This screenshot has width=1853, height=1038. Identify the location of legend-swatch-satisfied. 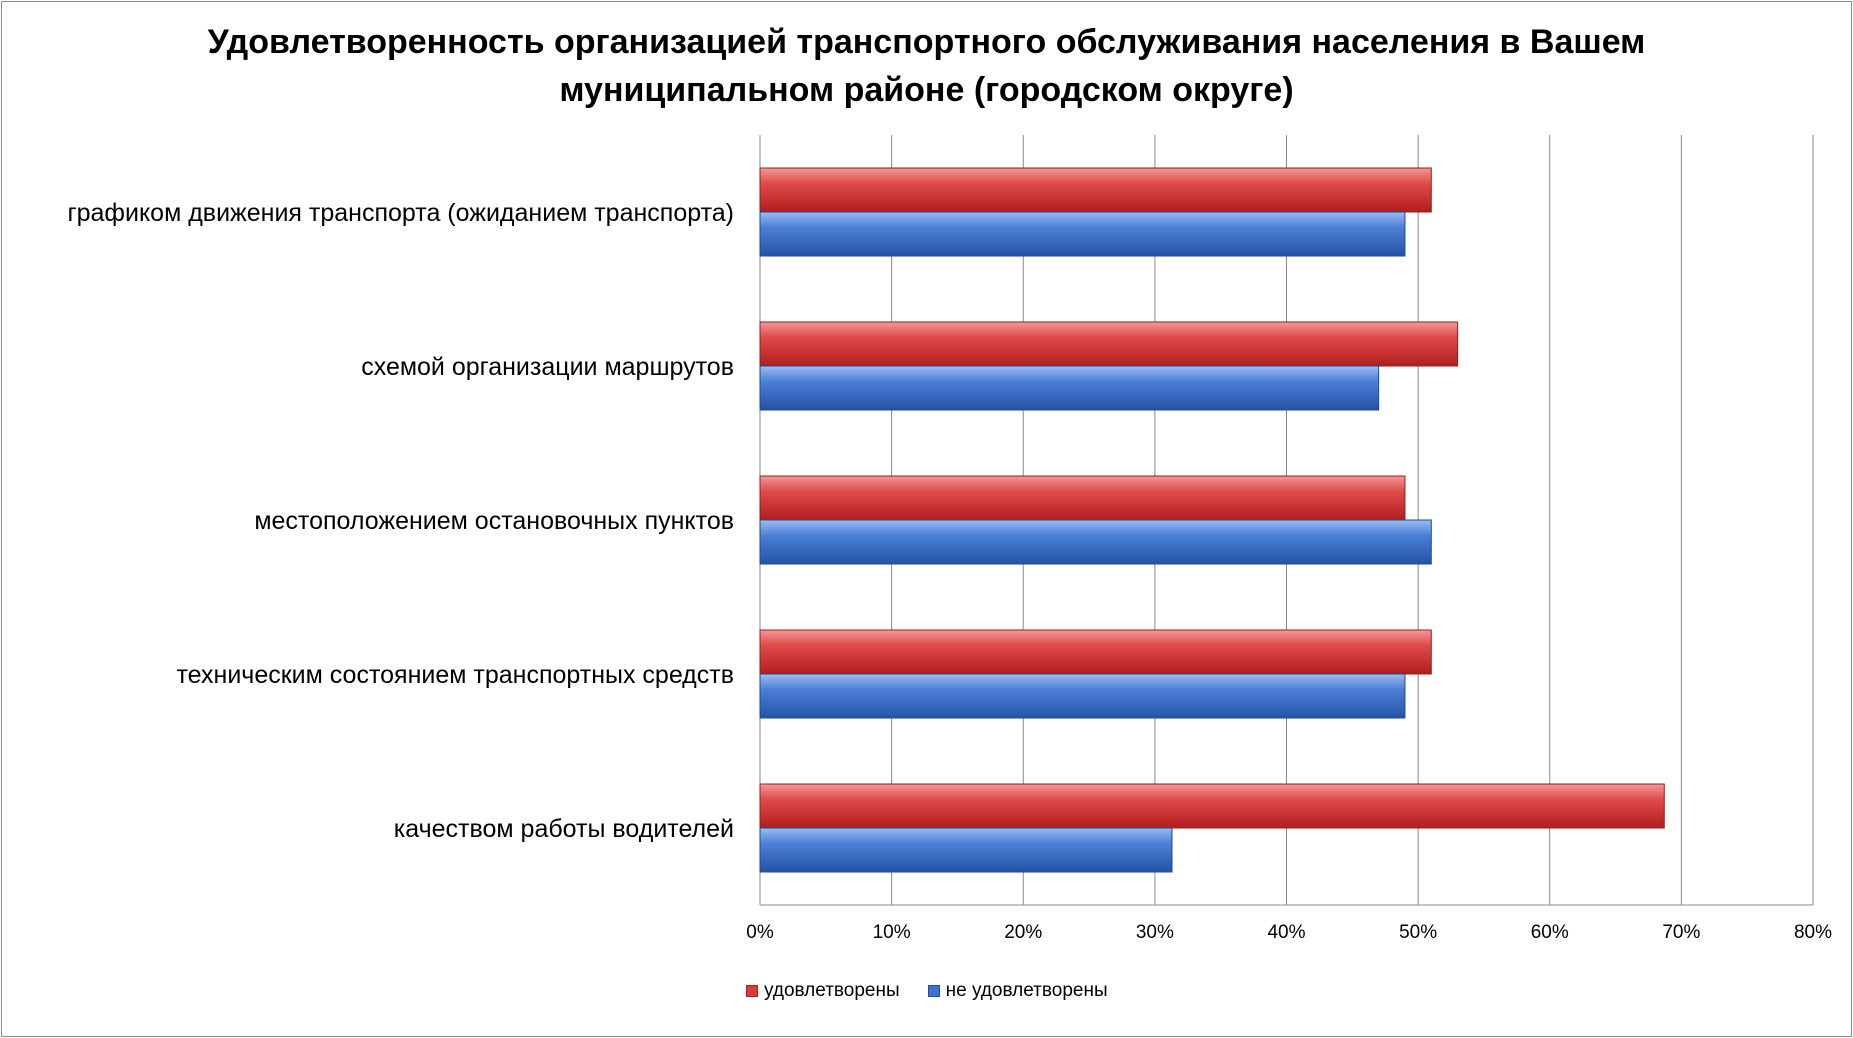
(752, 991).